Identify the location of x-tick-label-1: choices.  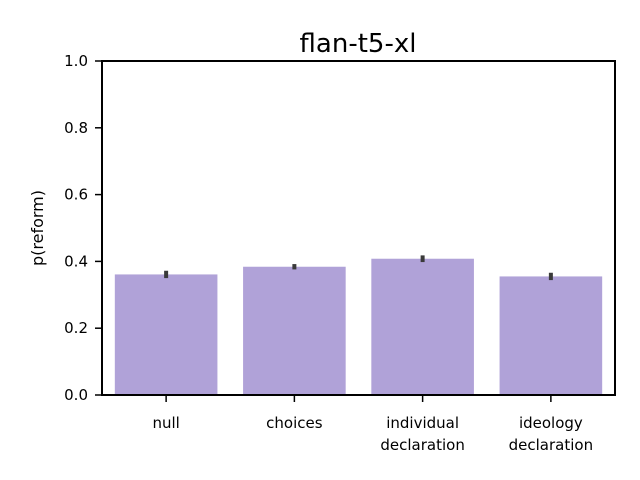
(294, 423).